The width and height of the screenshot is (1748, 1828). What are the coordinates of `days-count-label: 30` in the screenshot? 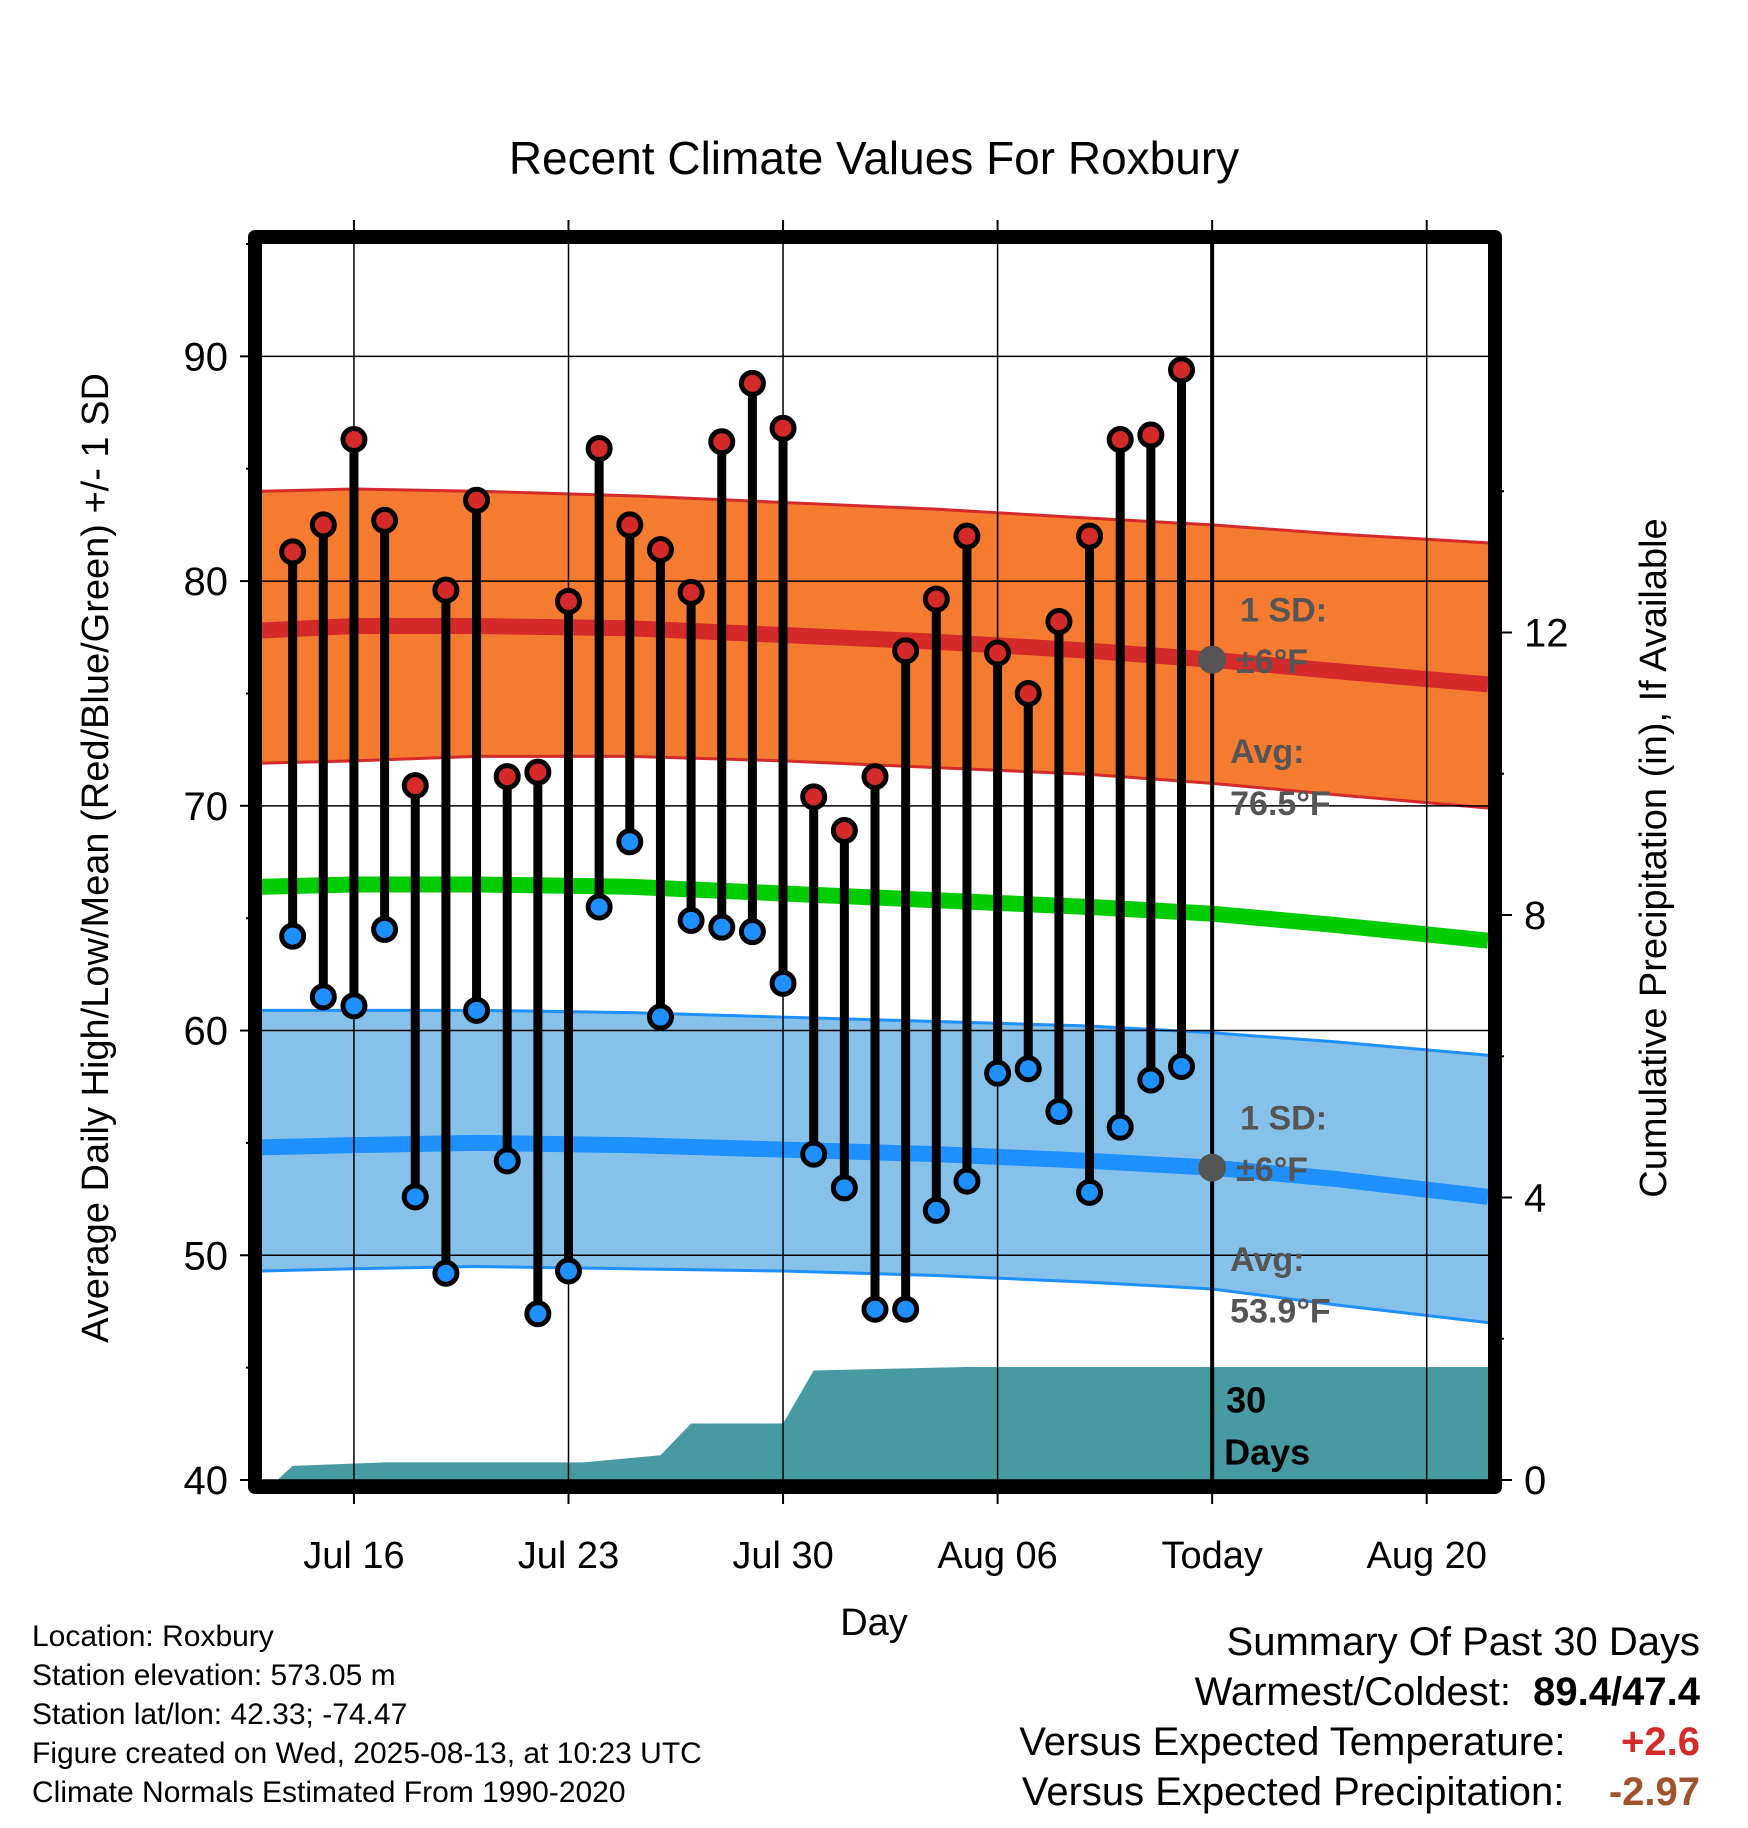 It's located at (1246, 1400).